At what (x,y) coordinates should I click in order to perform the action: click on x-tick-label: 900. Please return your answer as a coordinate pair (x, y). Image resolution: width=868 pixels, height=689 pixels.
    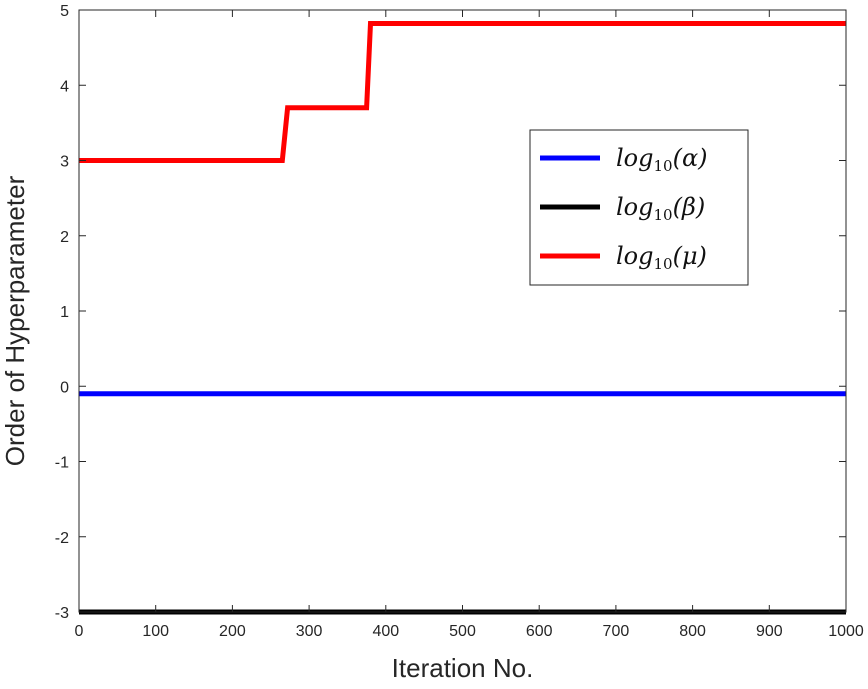
    Looking at the image, I should click on (769, 631).